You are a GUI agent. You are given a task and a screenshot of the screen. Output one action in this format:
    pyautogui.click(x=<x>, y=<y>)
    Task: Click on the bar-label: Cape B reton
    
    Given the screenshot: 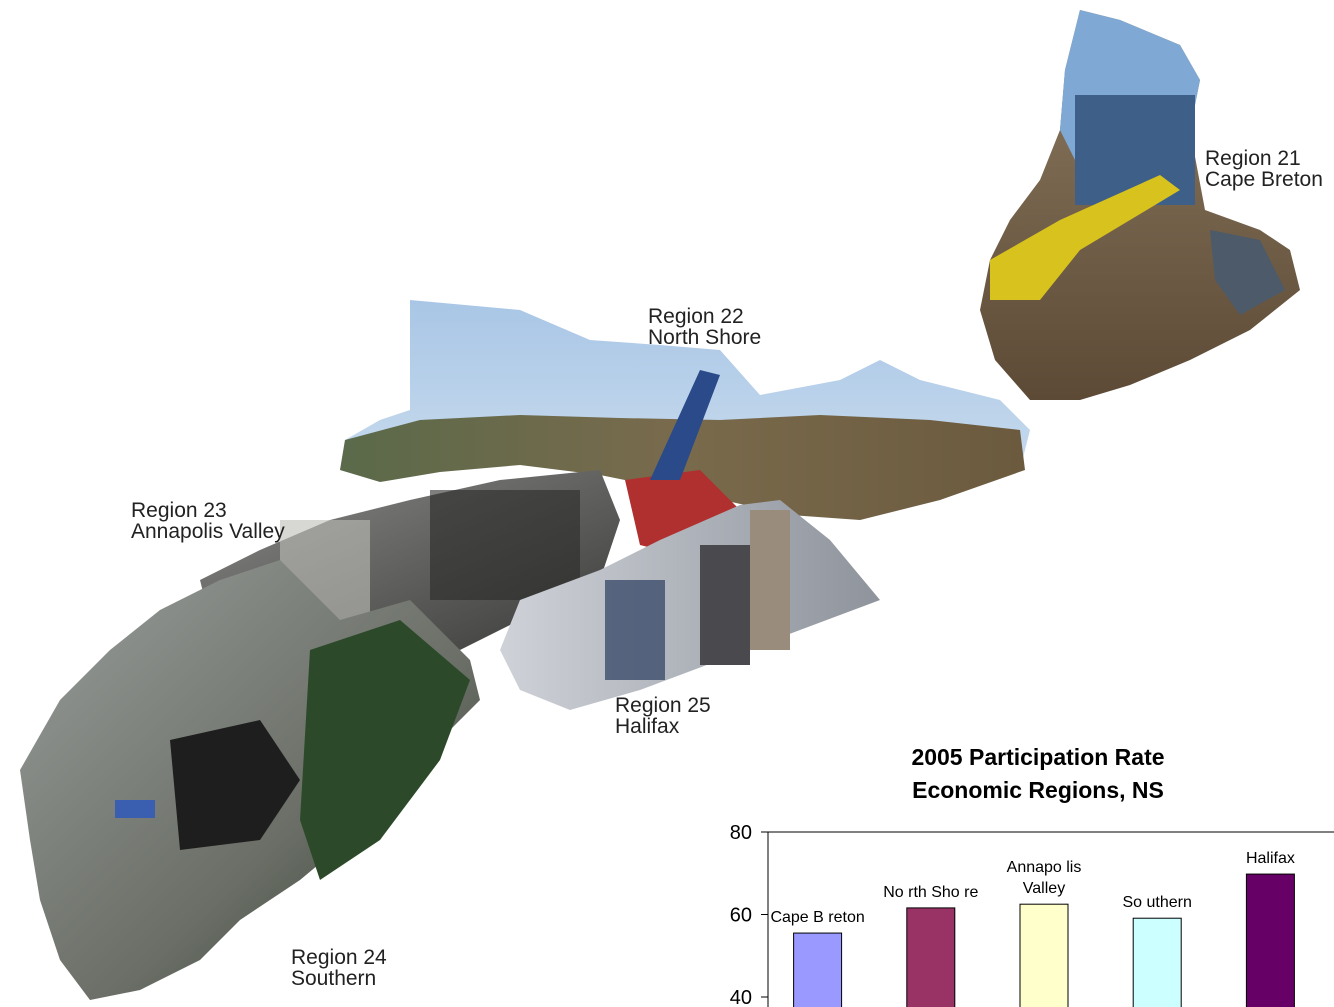 What is the action you would take?
    pyautogui.click(x=817, y=917)
    